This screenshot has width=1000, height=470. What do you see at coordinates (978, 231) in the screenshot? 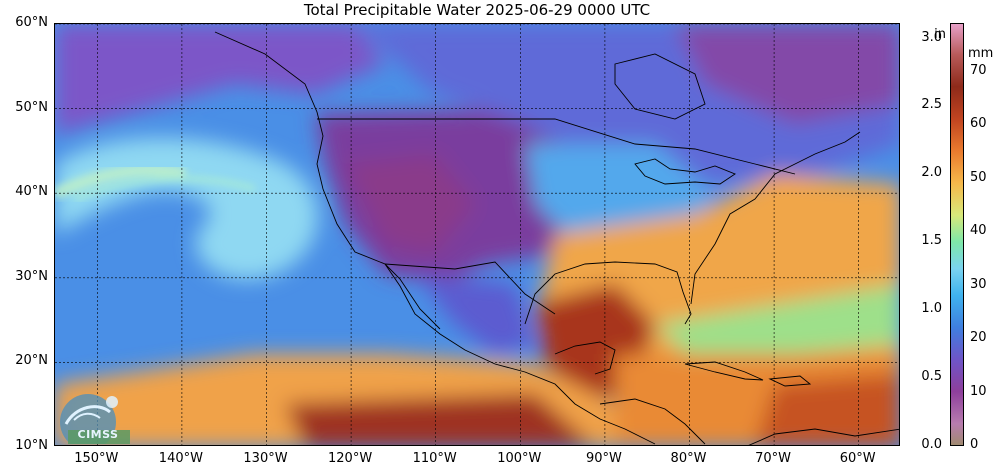
I see `colorbar-mm-tick: 40` at bounding box center [978, 231].